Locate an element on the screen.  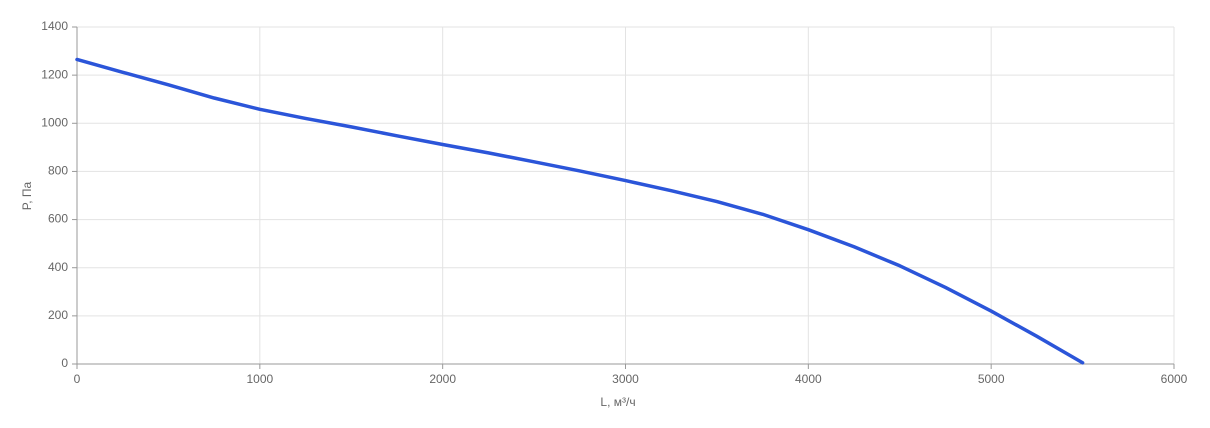
x-axis-label: L, м³/ч is located at coordinates (617, 402).